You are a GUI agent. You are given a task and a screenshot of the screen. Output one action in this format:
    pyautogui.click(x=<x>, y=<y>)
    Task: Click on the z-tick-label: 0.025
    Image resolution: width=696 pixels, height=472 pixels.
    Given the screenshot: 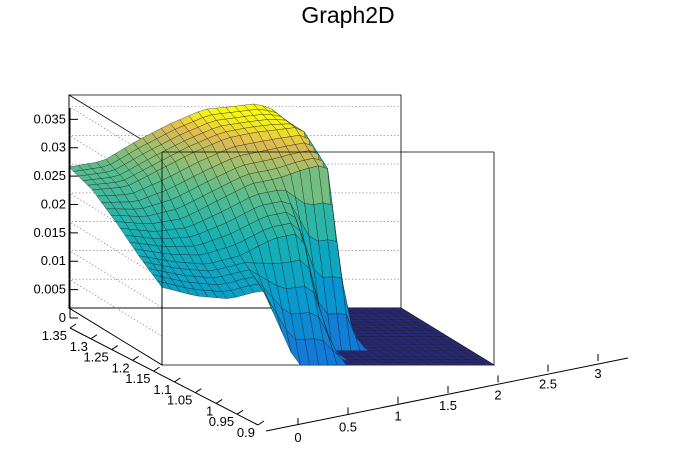 What is the action you would take?
    pyautogui.click(x=49, y=175)
    